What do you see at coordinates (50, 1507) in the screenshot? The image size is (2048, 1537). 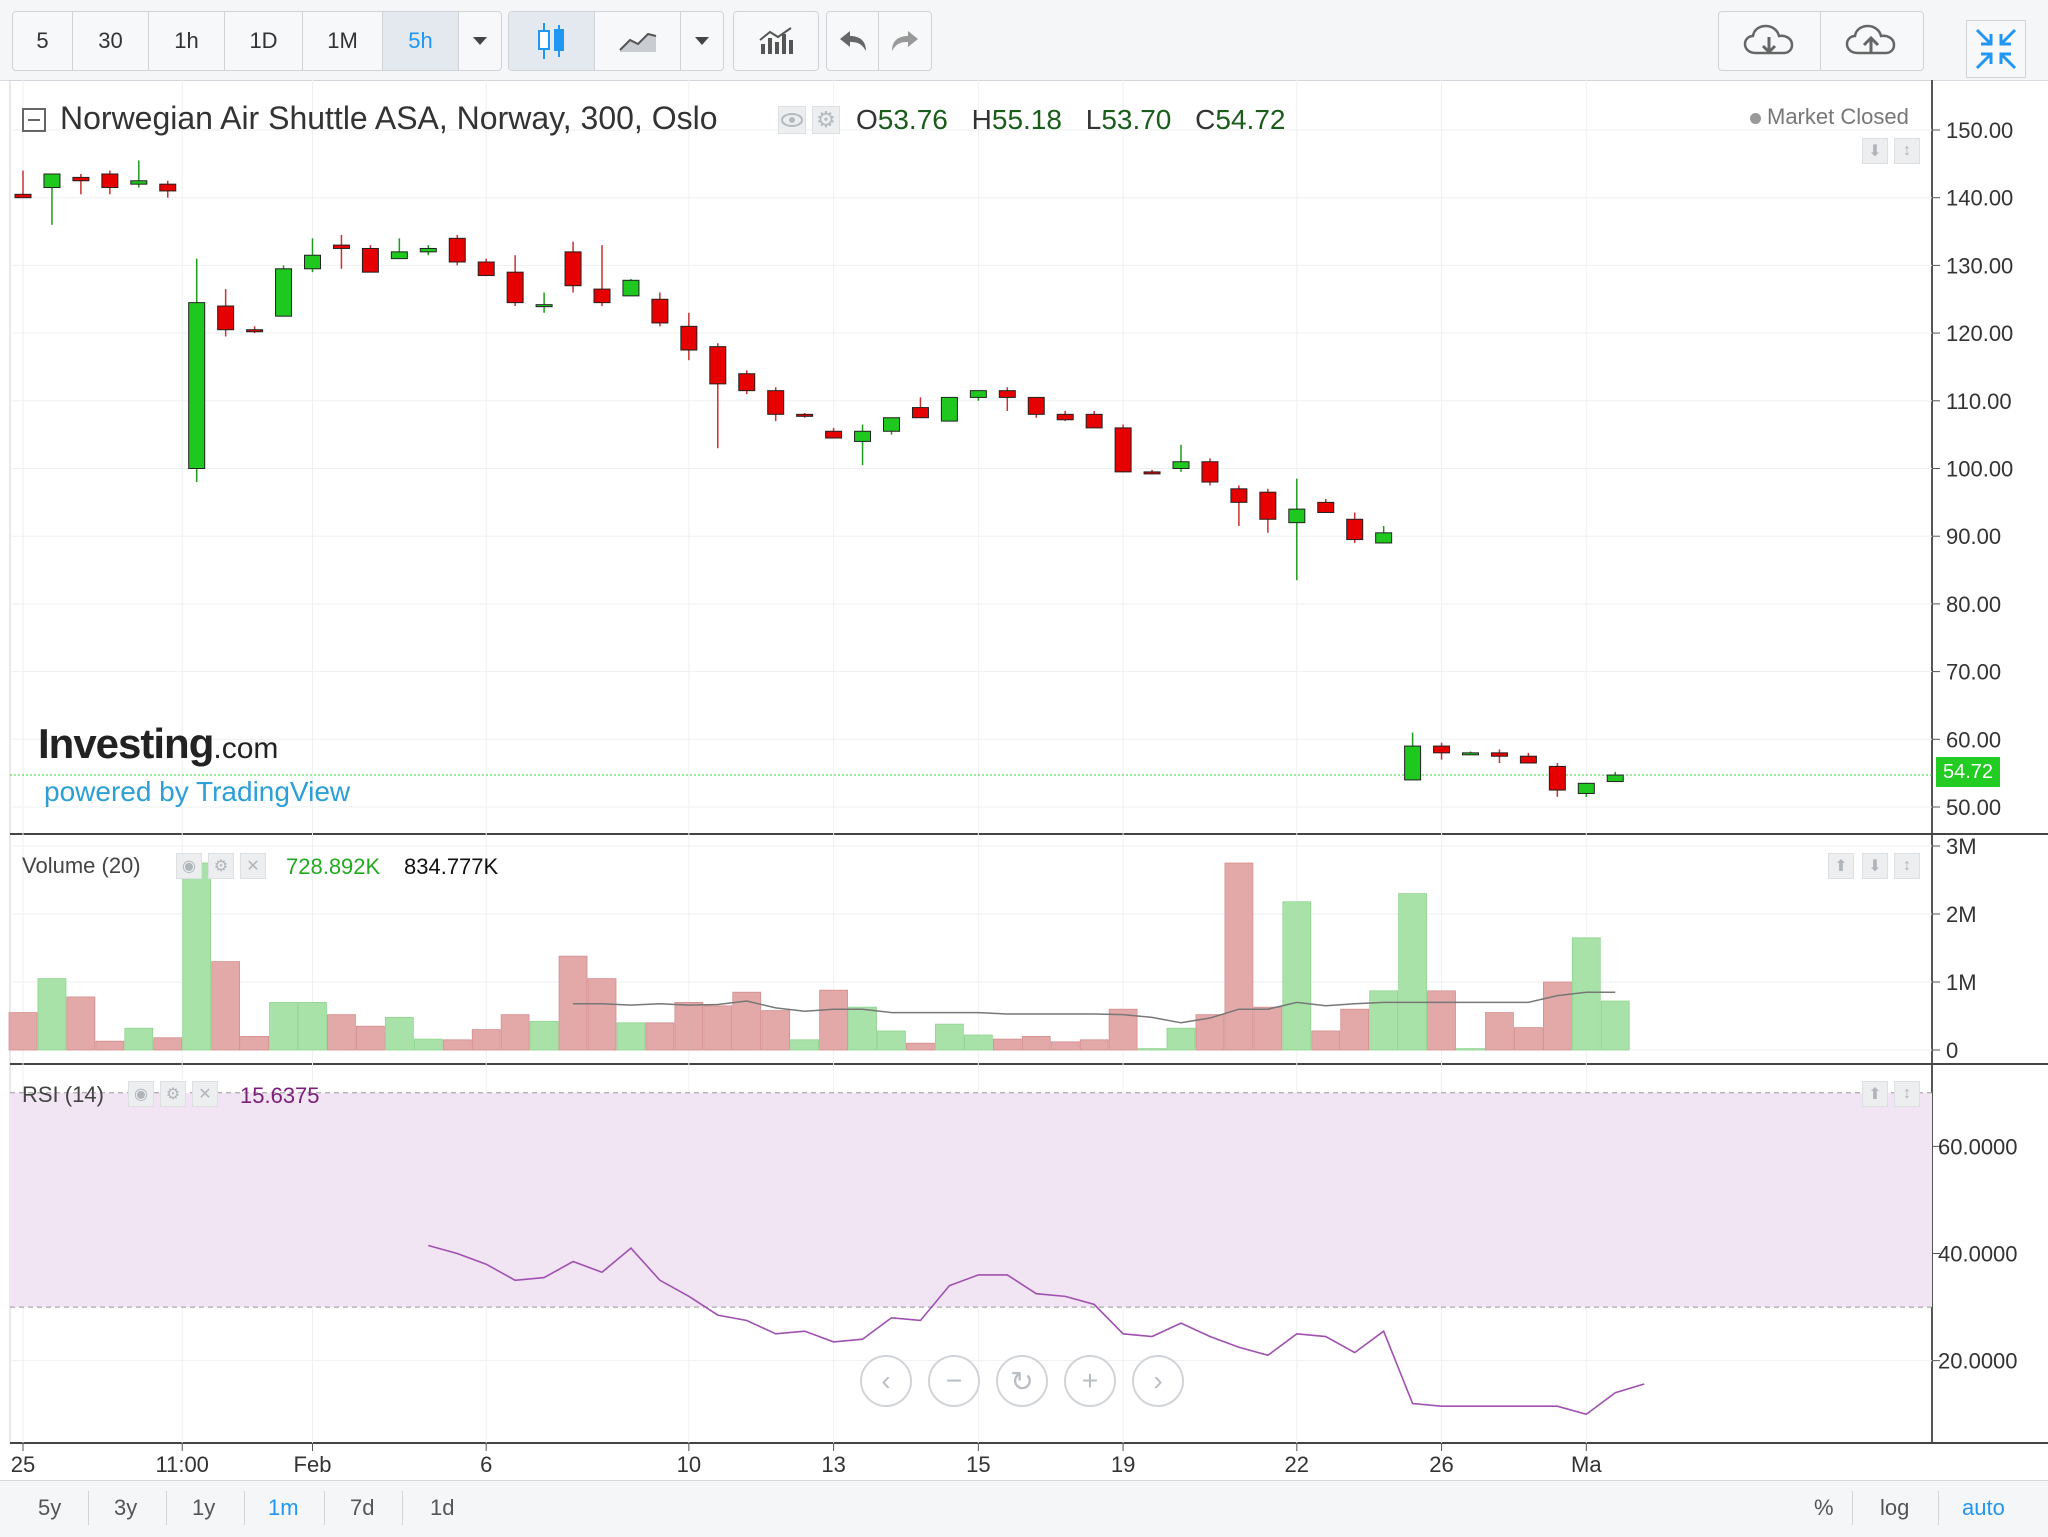 I see `range-5y-button: 5y` at bounding box center [50, 1507].